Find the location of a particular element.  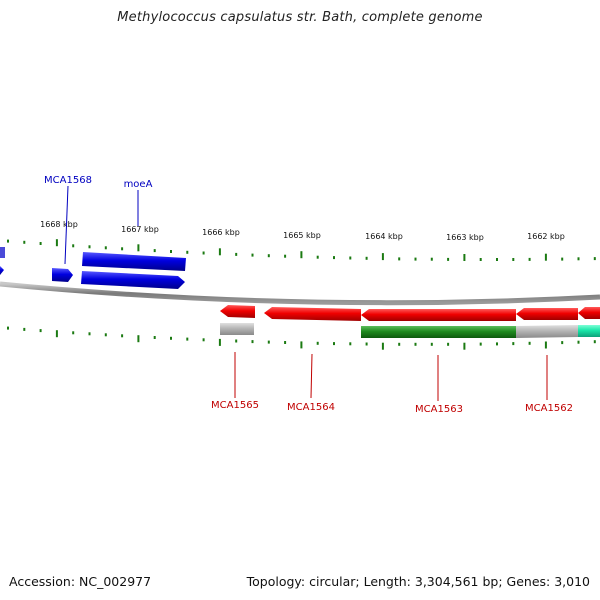

gene-feature-MCA1563 is located at coordinates (438, 315).